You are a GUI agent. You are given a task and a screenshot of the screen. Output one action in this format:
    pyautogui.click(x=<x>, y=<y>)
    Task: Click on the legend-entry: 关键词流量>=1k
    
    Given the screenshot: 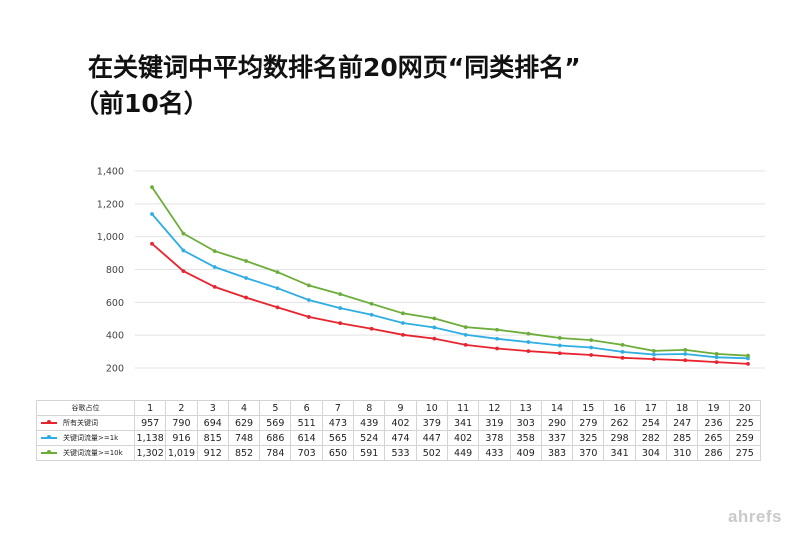 What is the action you would take?
    pyautogui.click(x=85, y=438)
    